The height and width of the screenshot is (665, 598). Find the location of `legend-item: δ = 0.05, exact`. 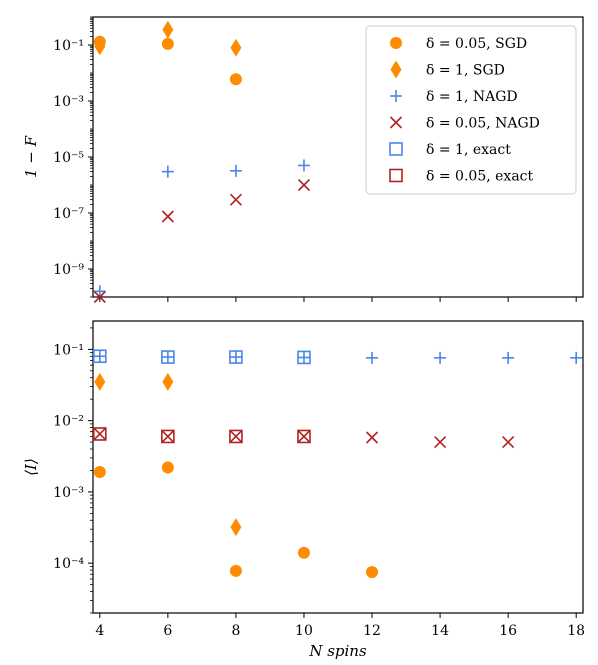

legend-item: δ = 0.05, exact is located at coordinates (461, 176).